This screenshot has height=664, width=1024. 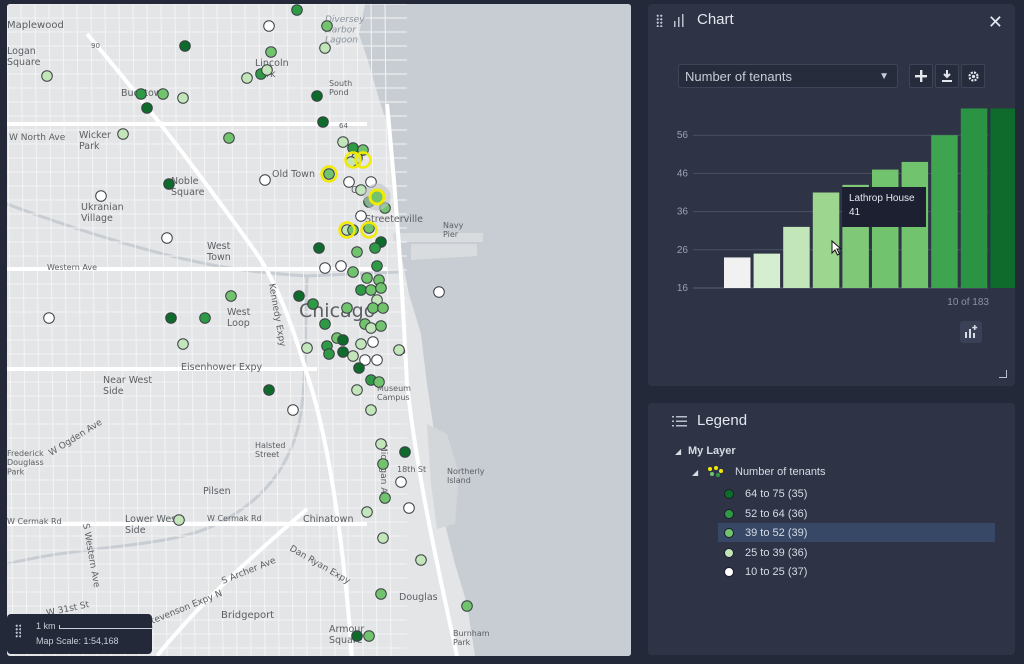 I want to click on legend-class-label: 10 to 25 (37), so click(x=776, y=572).